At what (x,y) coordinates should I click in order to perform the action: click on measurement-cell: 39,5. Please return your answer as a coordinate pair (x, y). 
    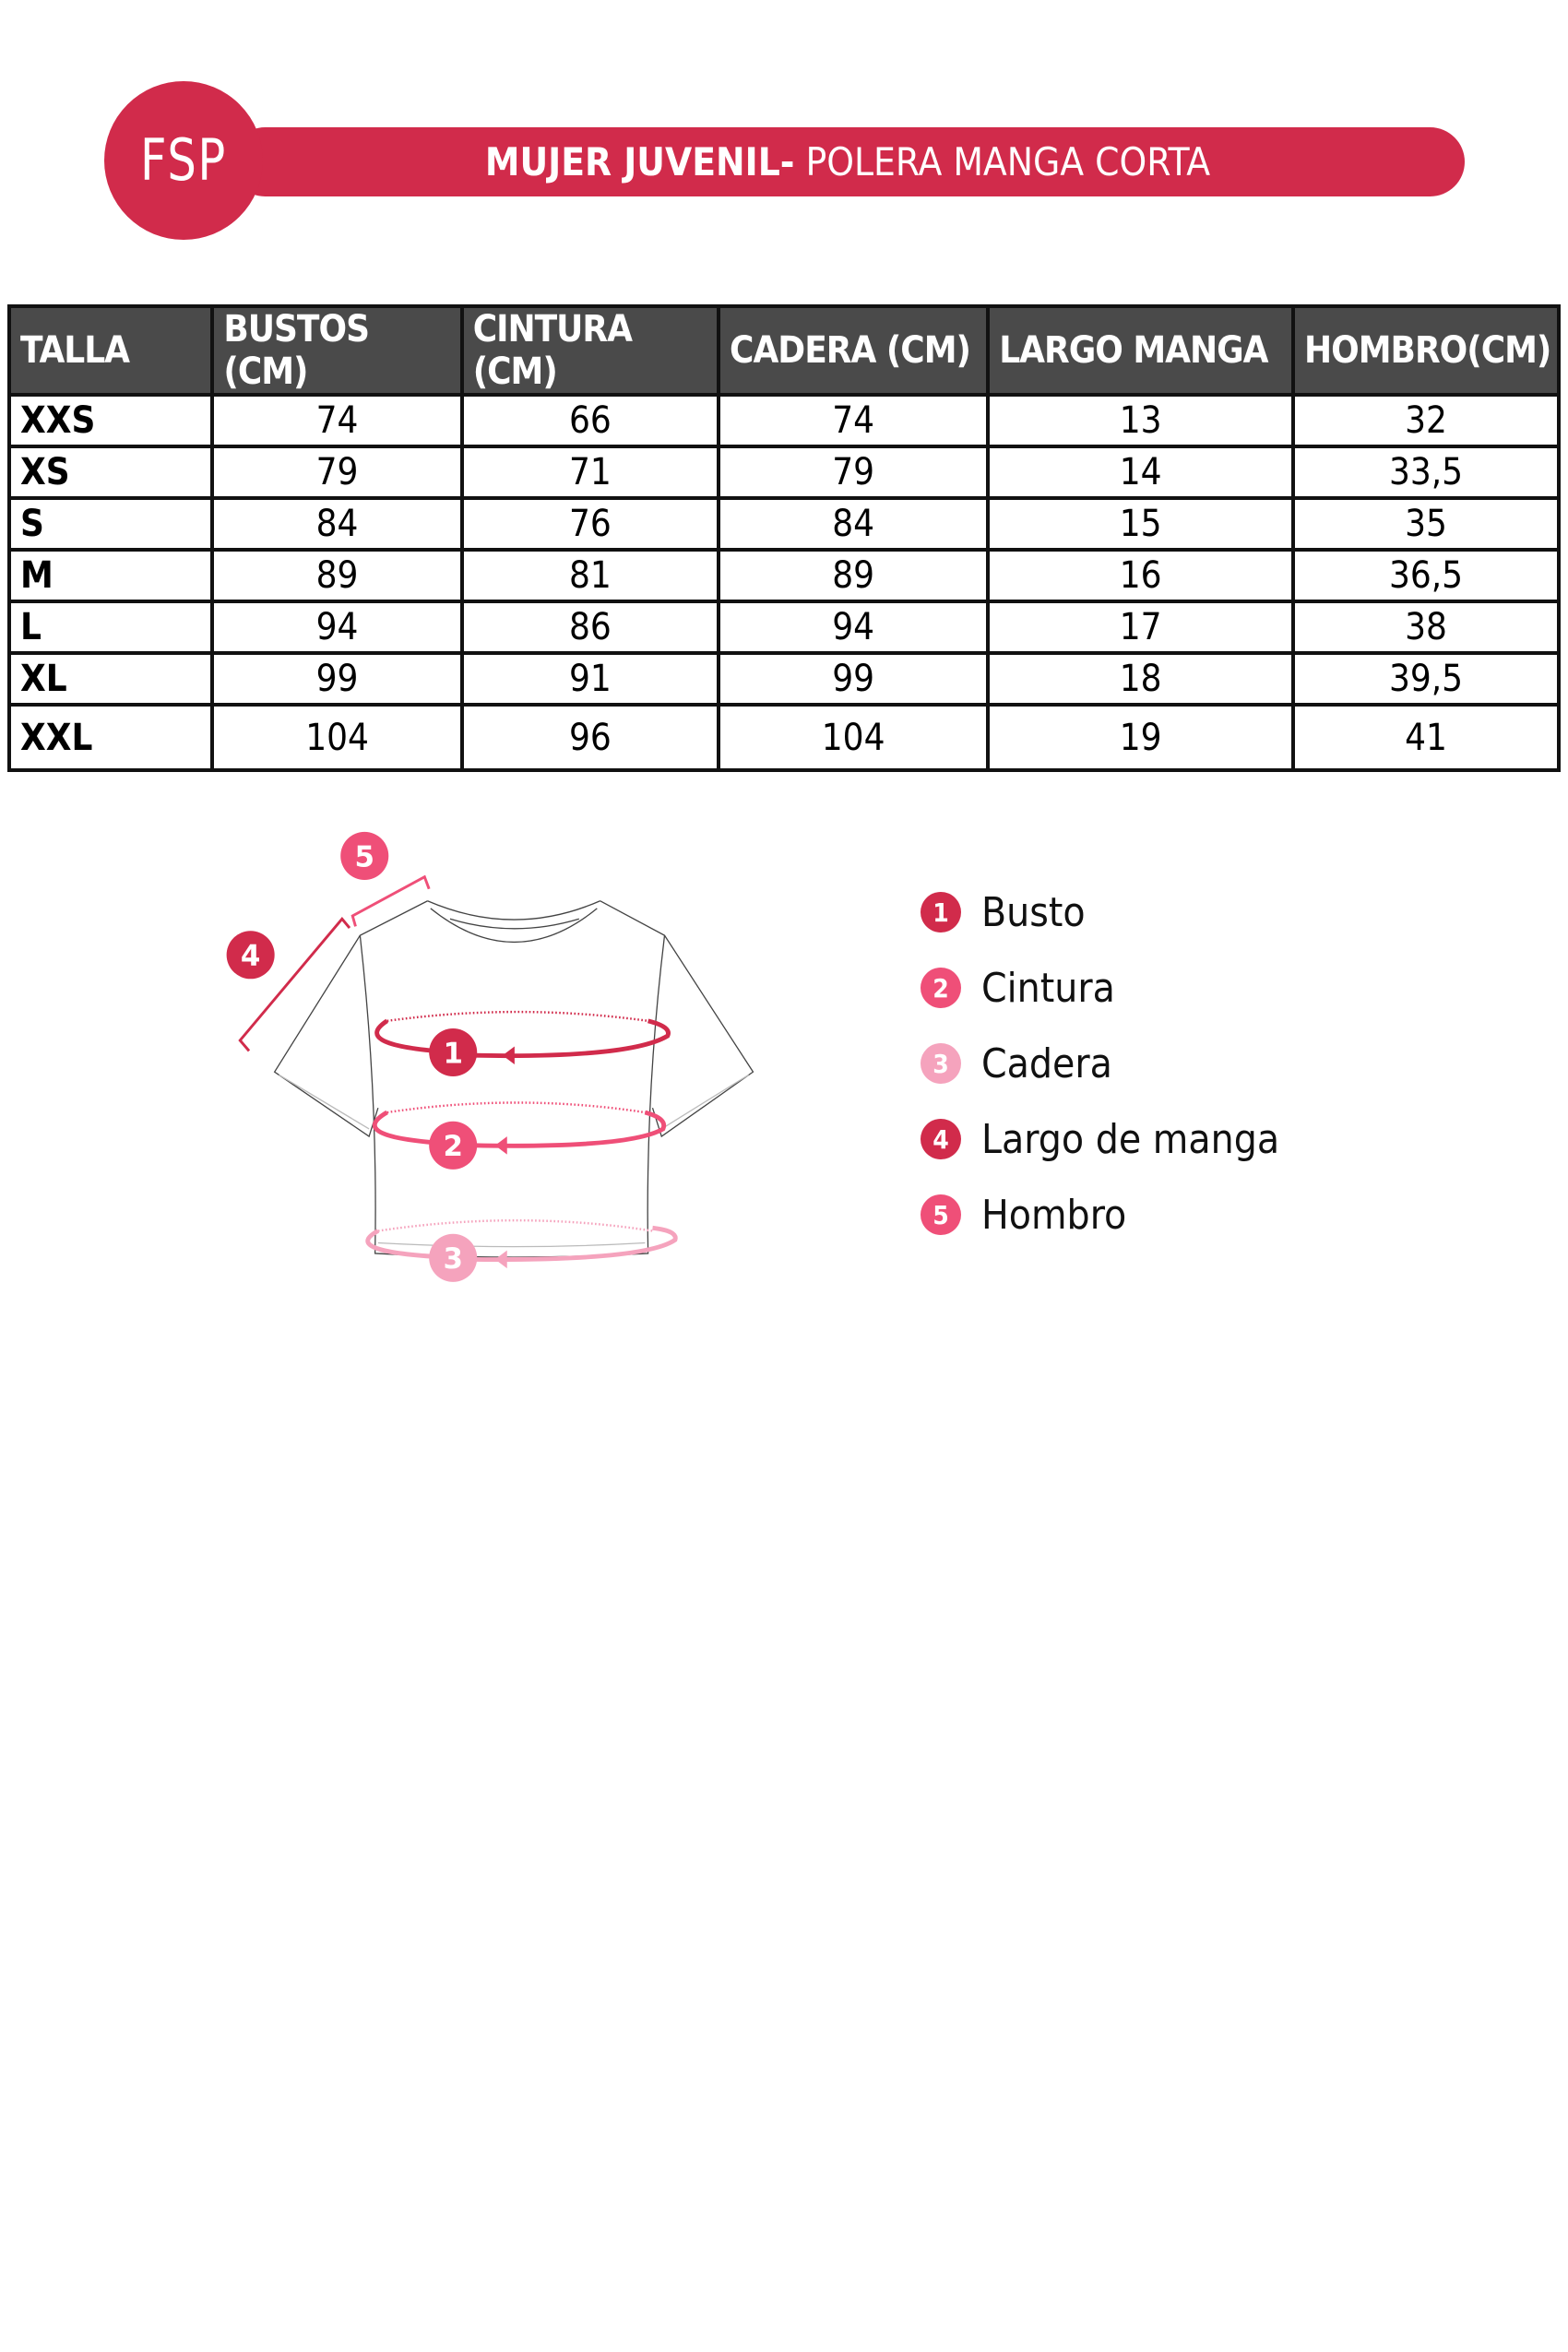
    Looking at the image, I should click on (1426, 679).